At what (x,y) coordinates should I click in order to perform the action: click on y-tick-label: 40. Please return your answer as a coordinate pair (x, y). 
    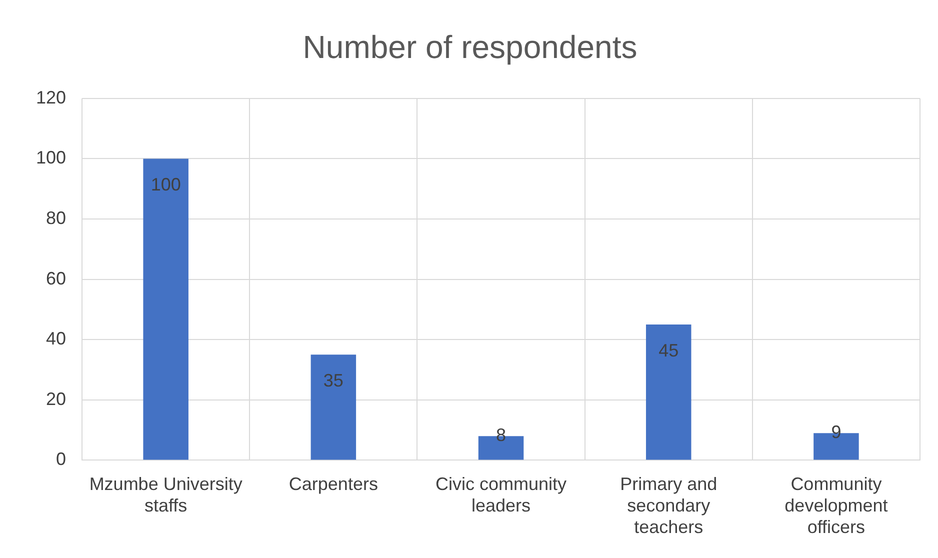
    Looking at the image, I should click on (56, 338).